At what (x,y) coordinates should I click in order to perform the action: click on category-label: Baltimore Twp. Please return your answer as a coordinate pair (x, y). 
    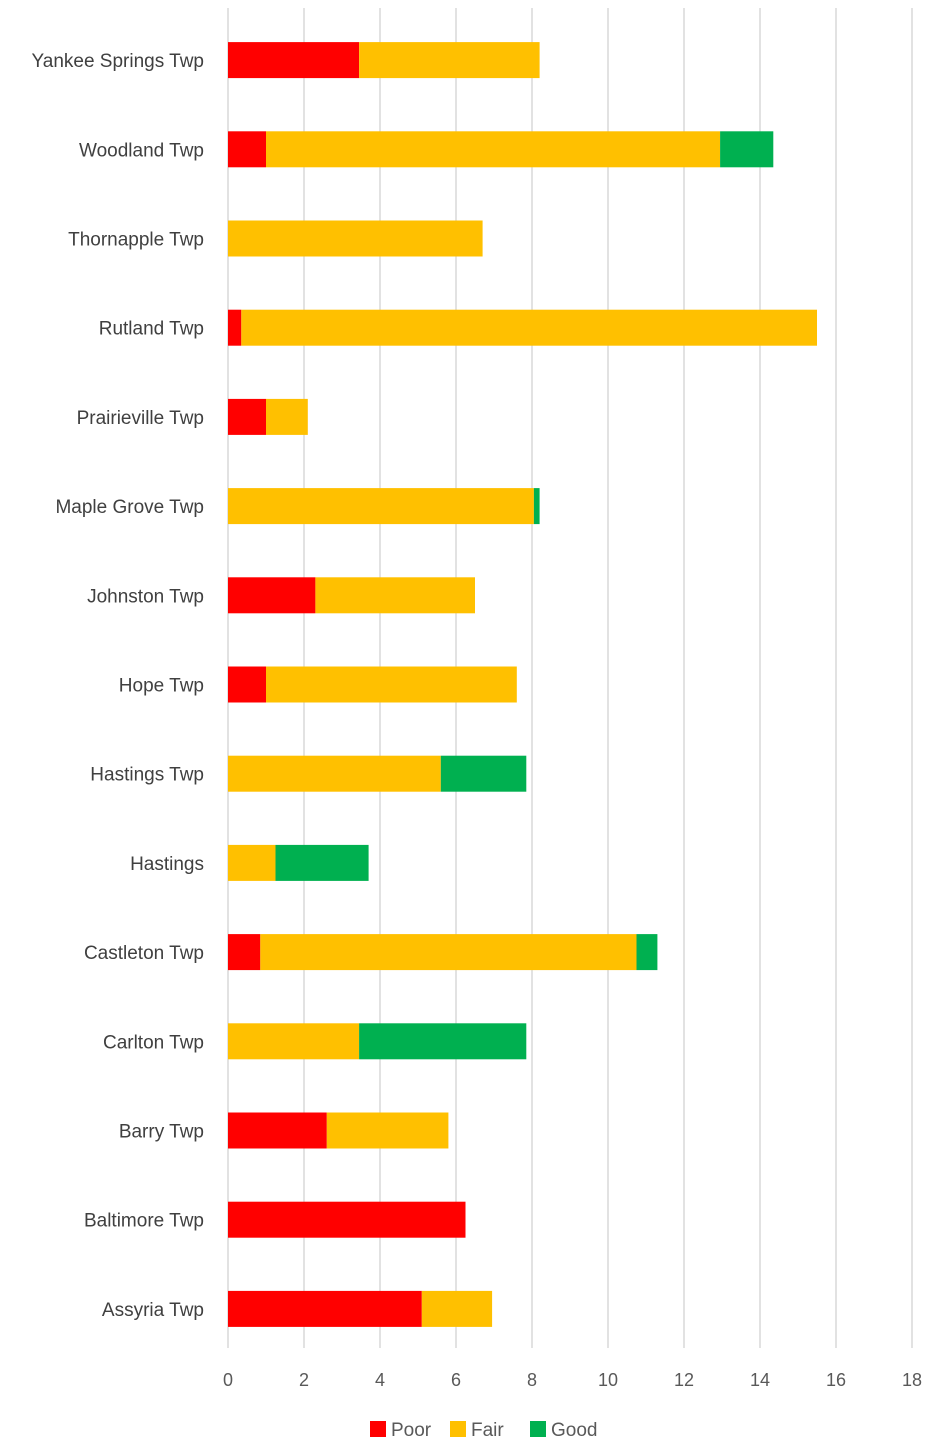
    Looking at the image, I should click on (144, 1221).